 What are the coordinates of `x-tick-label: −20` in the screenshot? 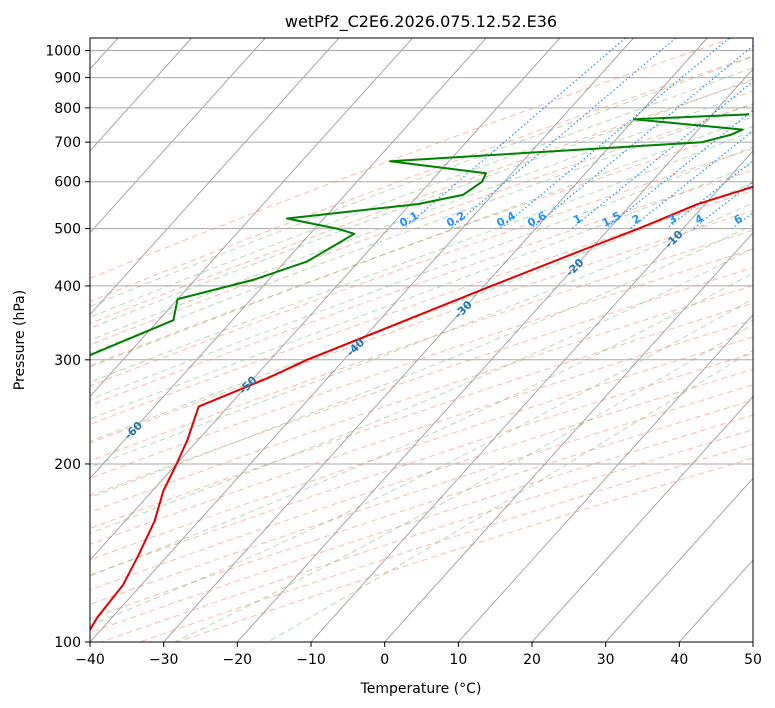 It's located at (238, 660).